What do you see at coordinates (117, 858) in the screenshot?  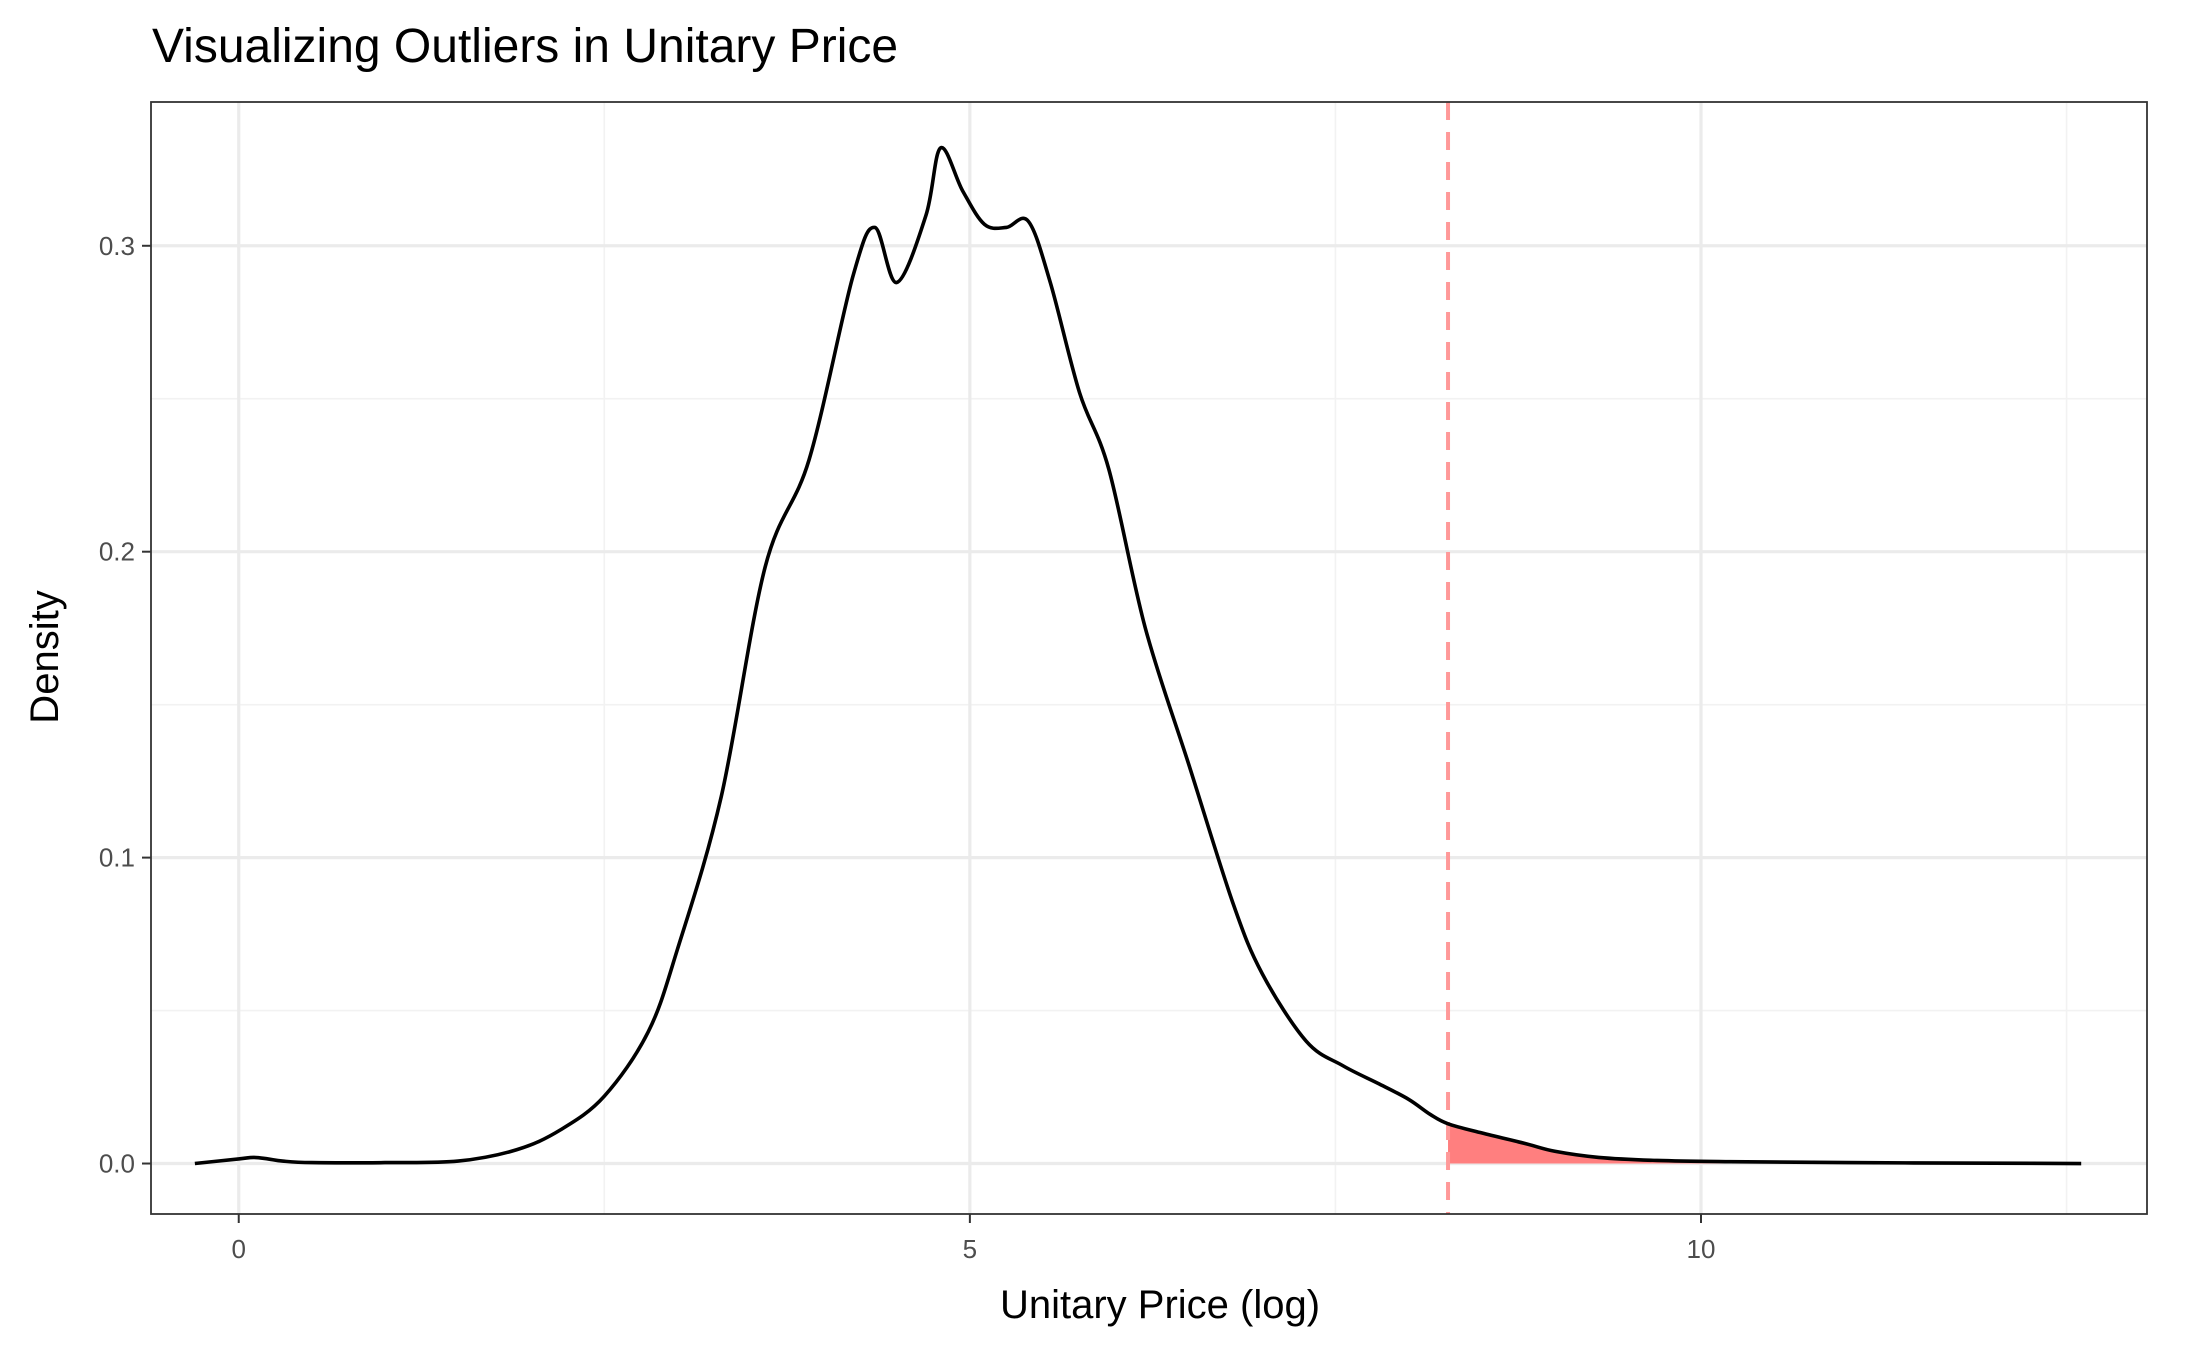 I see `y-tick-label: 0.1` at bounding box center [117, 858].